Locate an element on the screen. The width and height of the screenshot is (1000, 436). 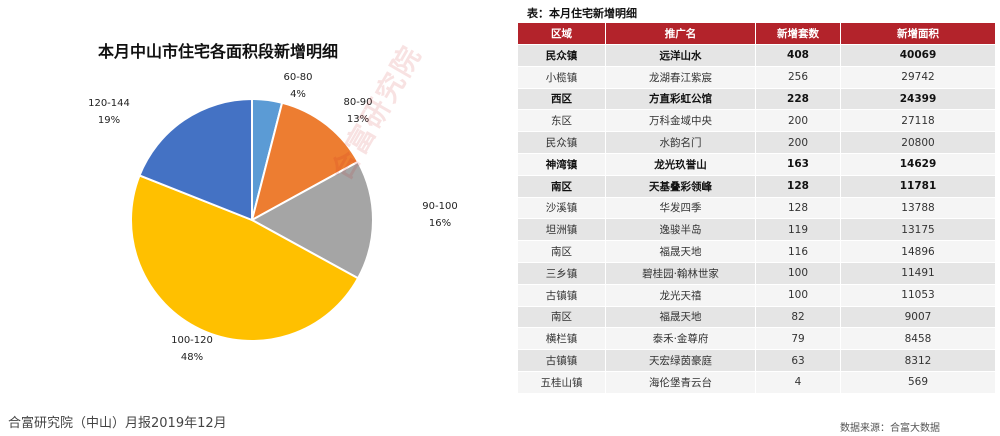
table-row: 三乡镇 碧桂园·翰林世家 100 11491 is located at coordinates (756, 273).